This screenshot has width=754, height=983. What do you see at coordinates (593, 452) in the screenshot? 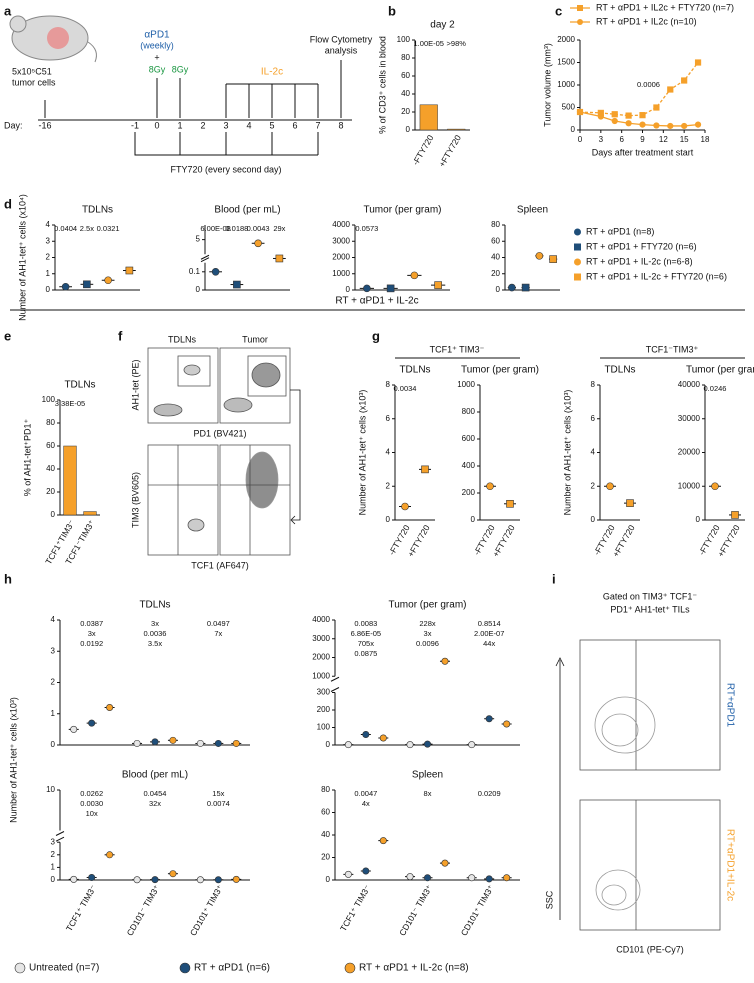
I see `y-tick-label: 4` at bounding box center [593, 452].